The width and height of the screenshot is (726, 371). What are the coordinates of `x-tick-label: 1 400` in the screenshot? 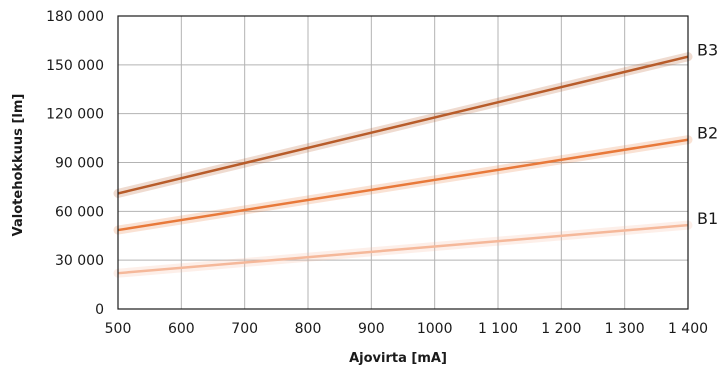 It's located at (688, 329).